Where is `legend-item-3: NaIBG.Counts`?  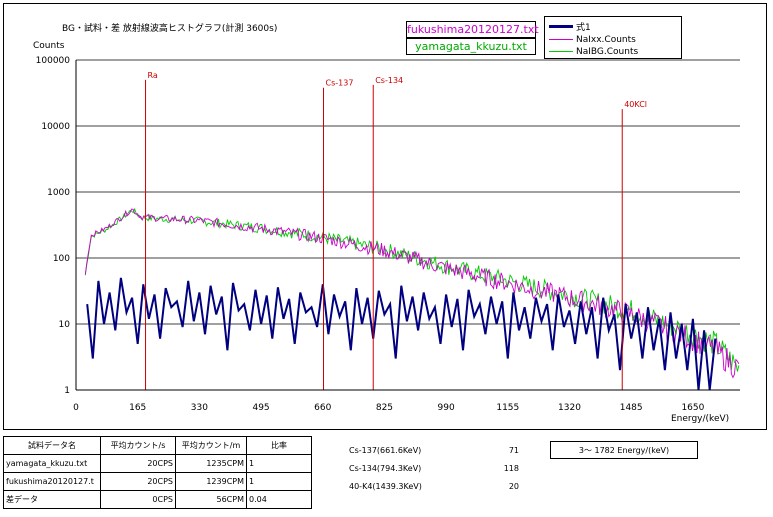 legend-item-3: NaIBG.Counts is located at coordinates (593, 51).